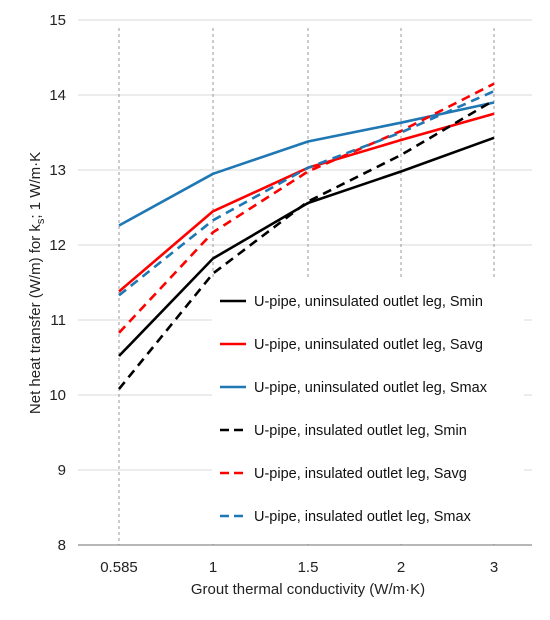 The width and height of the screenshot is (550, 620). Describe the element at coordinates (308, 589) in the screenshot. I see `x-axis-title: Grout thermal conductivity (W/m·K)` at that location.